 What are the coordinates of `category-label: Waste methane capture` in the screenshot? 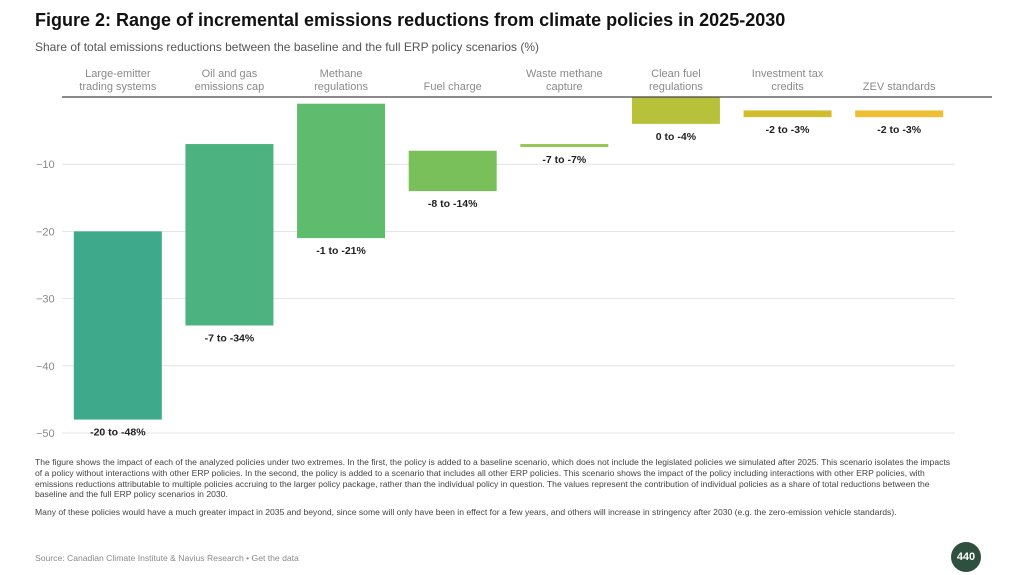 It's located at (564, 80).